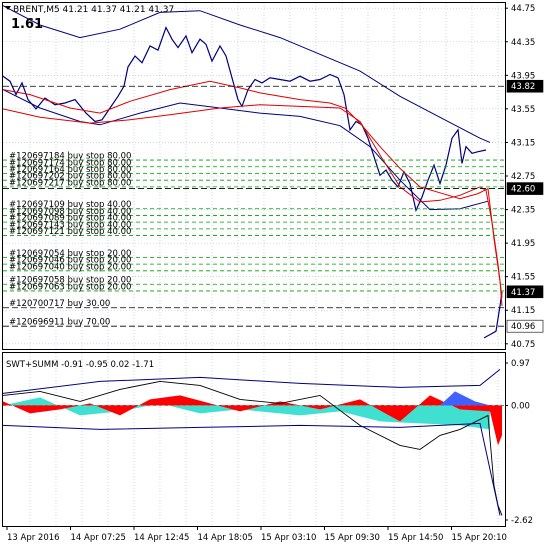 This screenshot has height=554, width=550. What do you see at coordinates (93, 10) in the screenshot?
I see `symbol-info-line: BRENT,M5 41.21 41.37 41.21 41.37` at bounding box center [93, 10].